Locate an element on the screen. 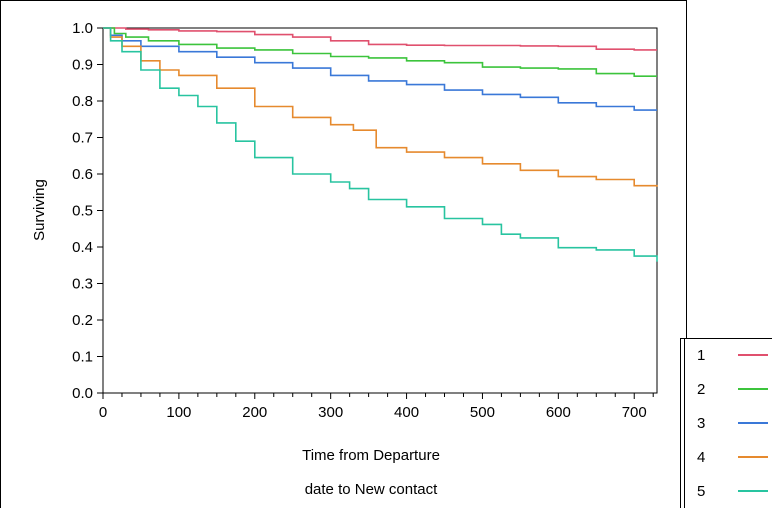  x-tick-label: 400 is located at coordinates (406, 412).